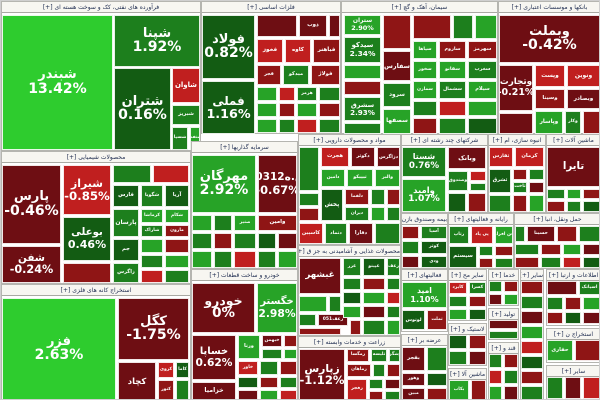 The image size is (600, 400). Describe the element at coordinates (96, 157) in the screenshot. I see `sector-header-chemicals: محصولات شیمیایی [+]` at that location.